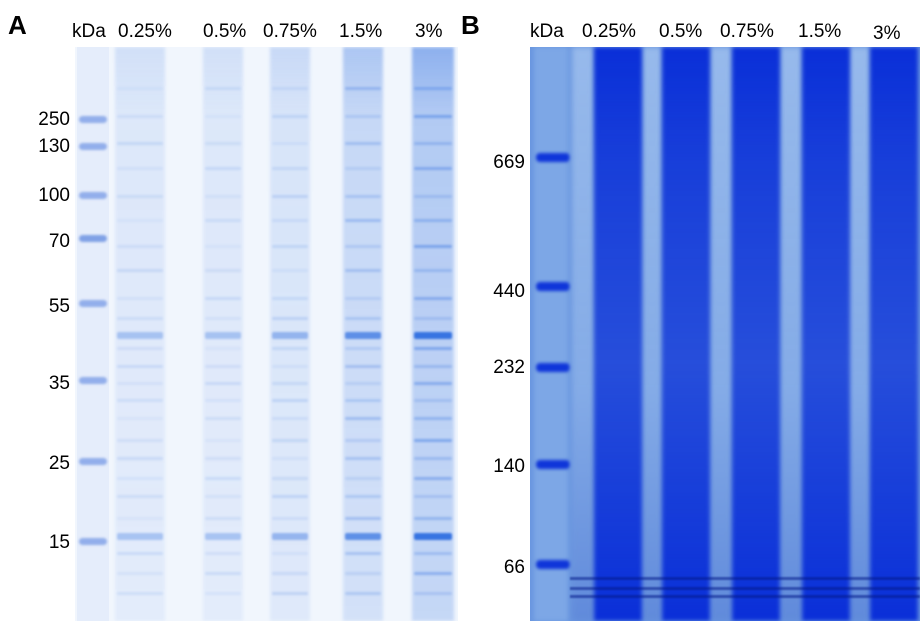 The width and height of the screenshot is (920, 621). Describe the element at coordinates (59, 542) in the screenshot. I see `panel-a-marker-label-15: 15` at that location.